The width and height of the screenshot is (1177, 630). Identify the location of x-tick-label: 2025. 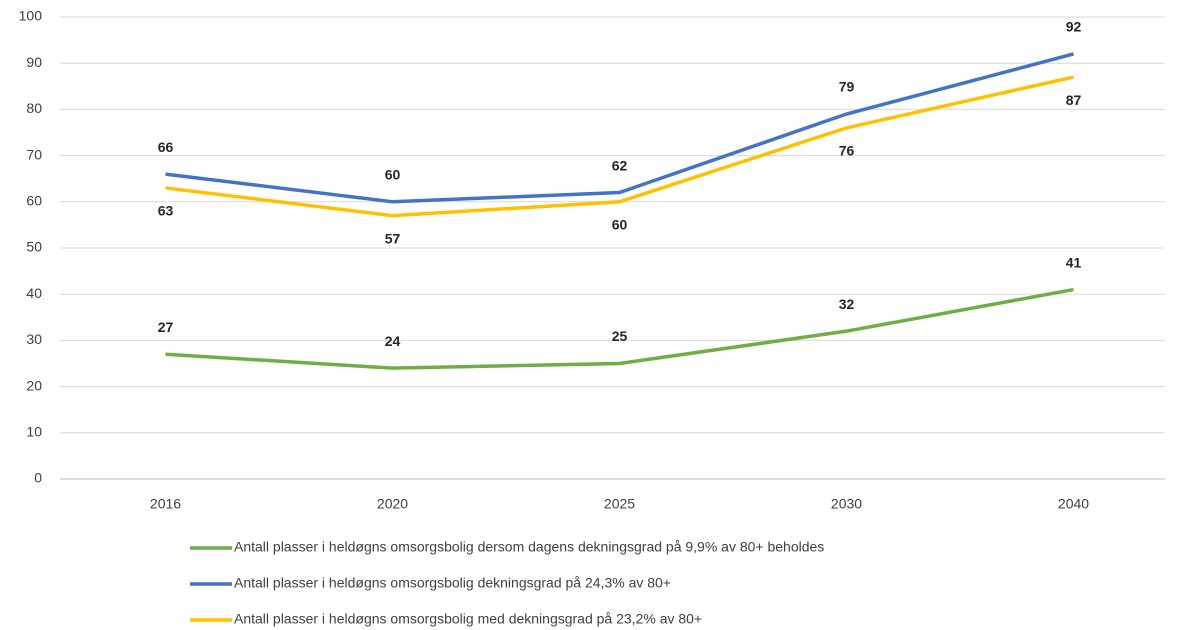
(619, 504).